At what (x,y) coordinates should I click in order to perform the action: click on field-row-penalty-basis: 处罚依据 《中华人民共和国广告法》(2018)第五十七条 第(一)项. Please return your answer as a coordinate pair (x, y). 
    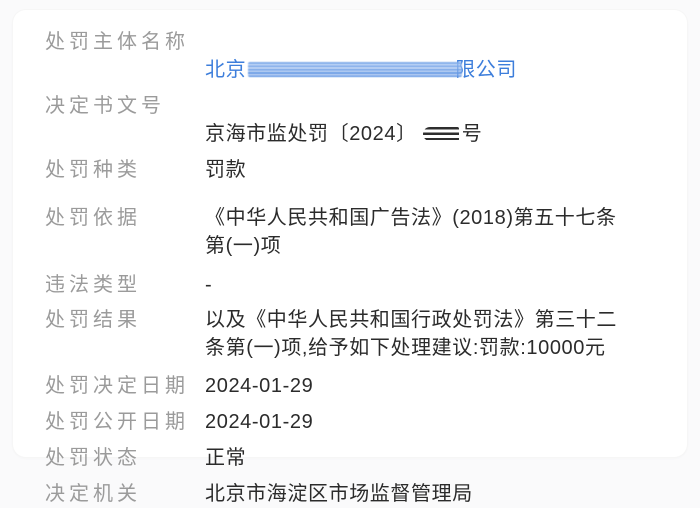
    Looking at the image, I should click on (358, 232).